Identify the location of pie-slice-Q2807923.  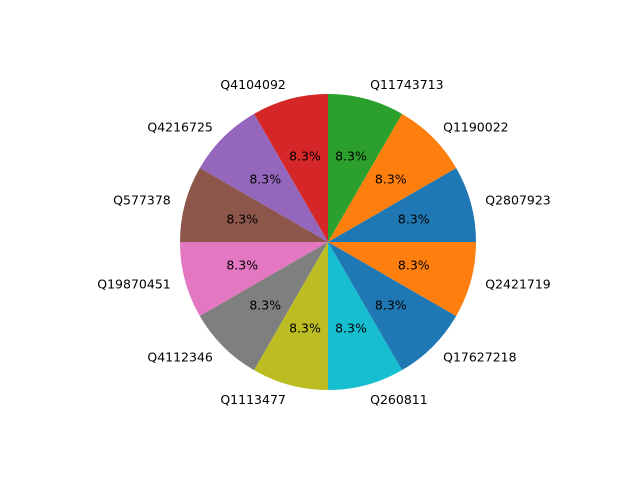
(402, 205).